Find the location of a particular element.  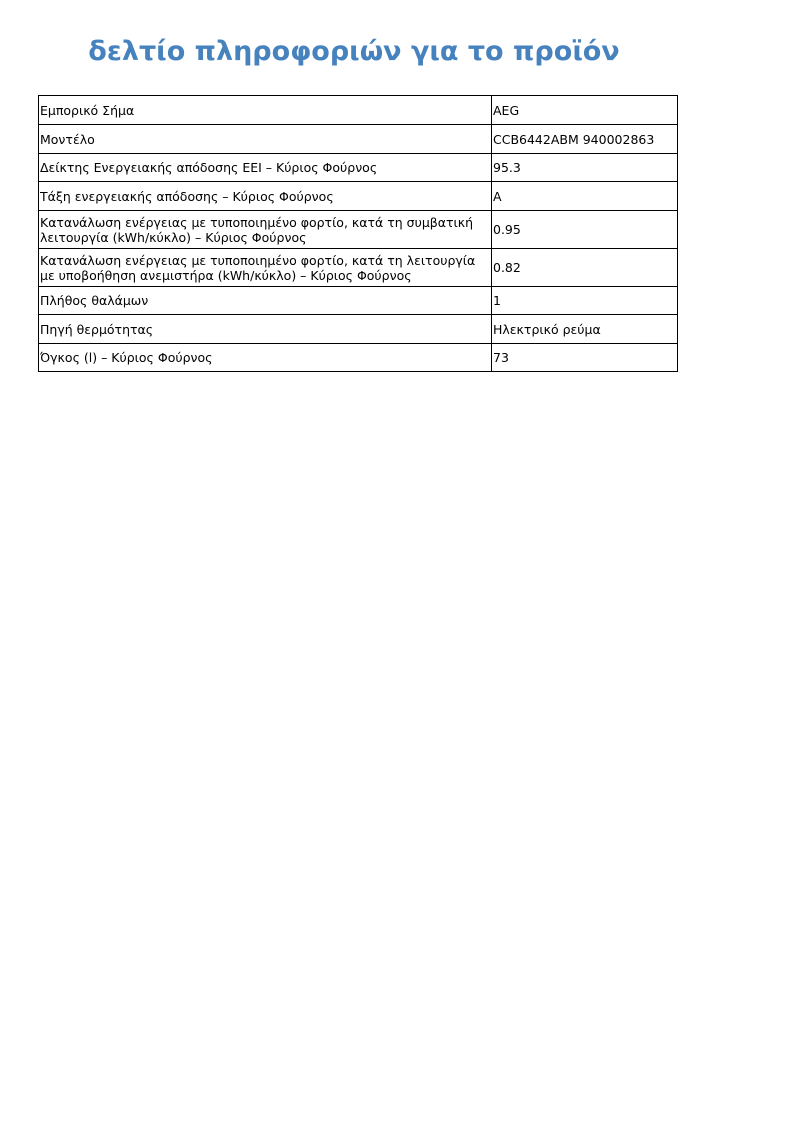

row-value: 73 is located at coordinates (584, 357).